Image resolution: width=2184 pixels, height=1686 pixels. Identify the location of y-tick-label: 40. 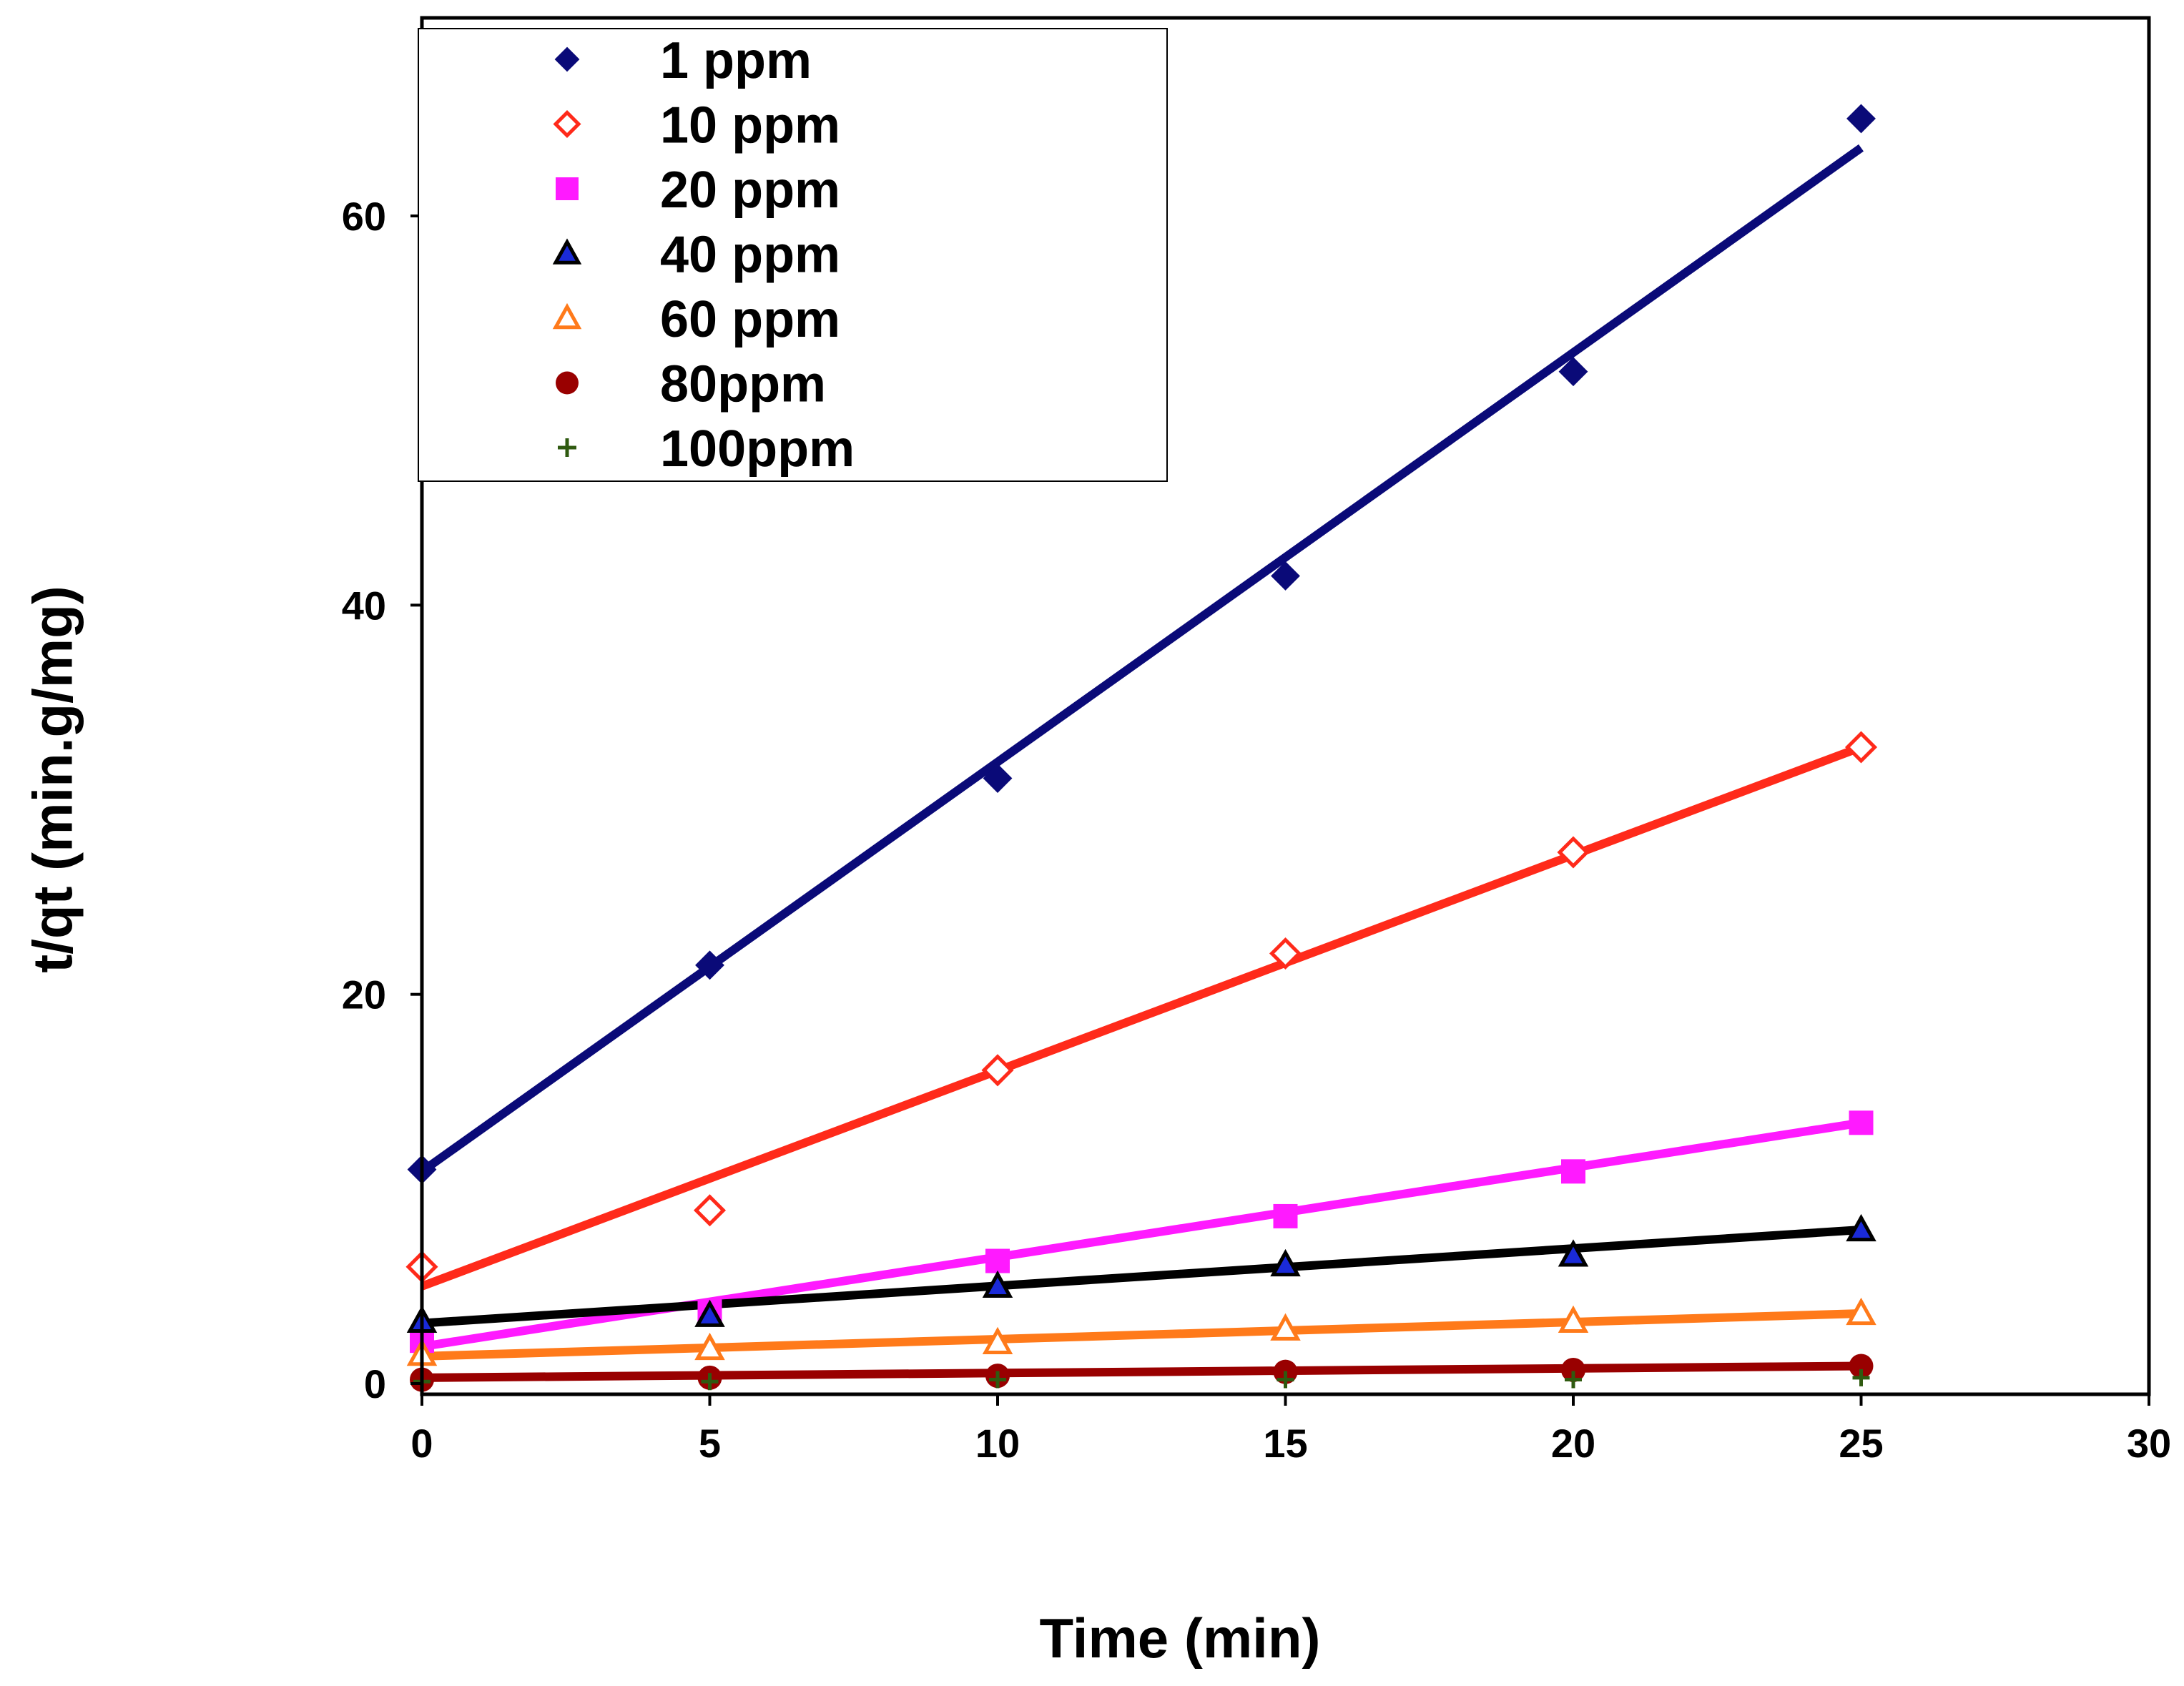
(364, 605).